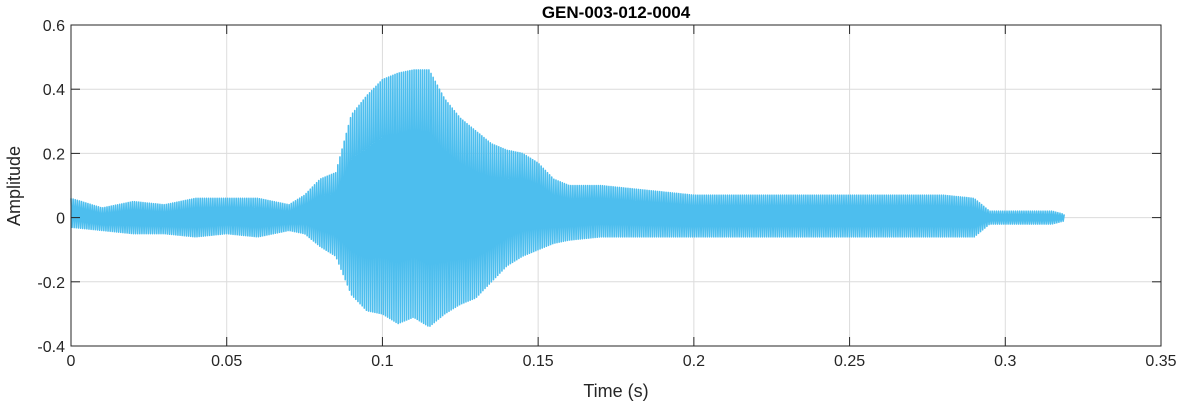 This screenshot has width=1182, height=404. What do you see at coordinates (1005, 361) in the screenshot?
I see `x-tick-label: 0.3` at bounding box center [1005, 361].